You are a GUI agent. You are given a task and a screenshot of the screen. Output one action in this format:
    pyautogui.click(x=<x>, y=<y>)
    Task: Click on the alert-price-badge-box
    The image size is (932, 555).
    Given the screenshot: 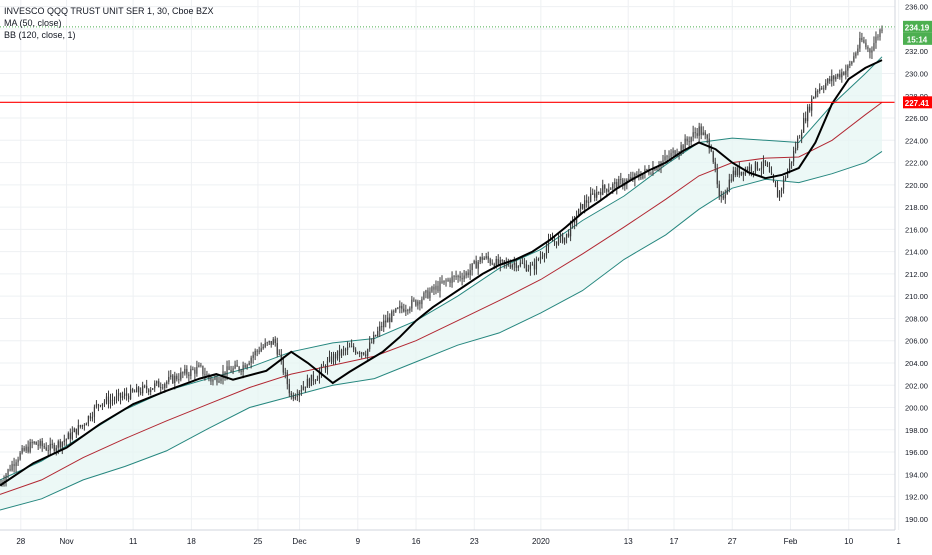 What is the action you would take?
    pyautogui.click(x=917, y=102)
    